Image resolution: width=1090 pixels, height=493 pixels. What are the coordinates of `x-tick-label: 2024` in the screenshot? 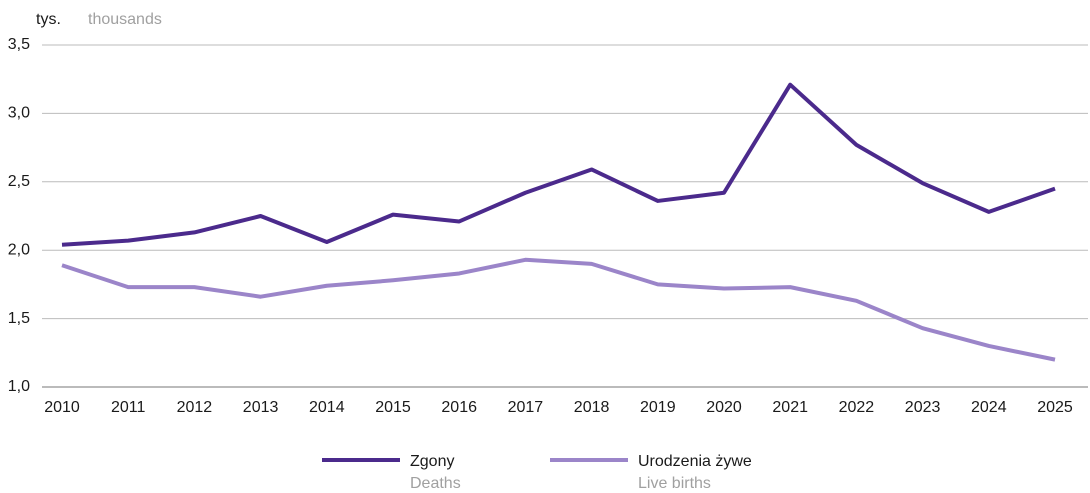 It's located at (989, 407).